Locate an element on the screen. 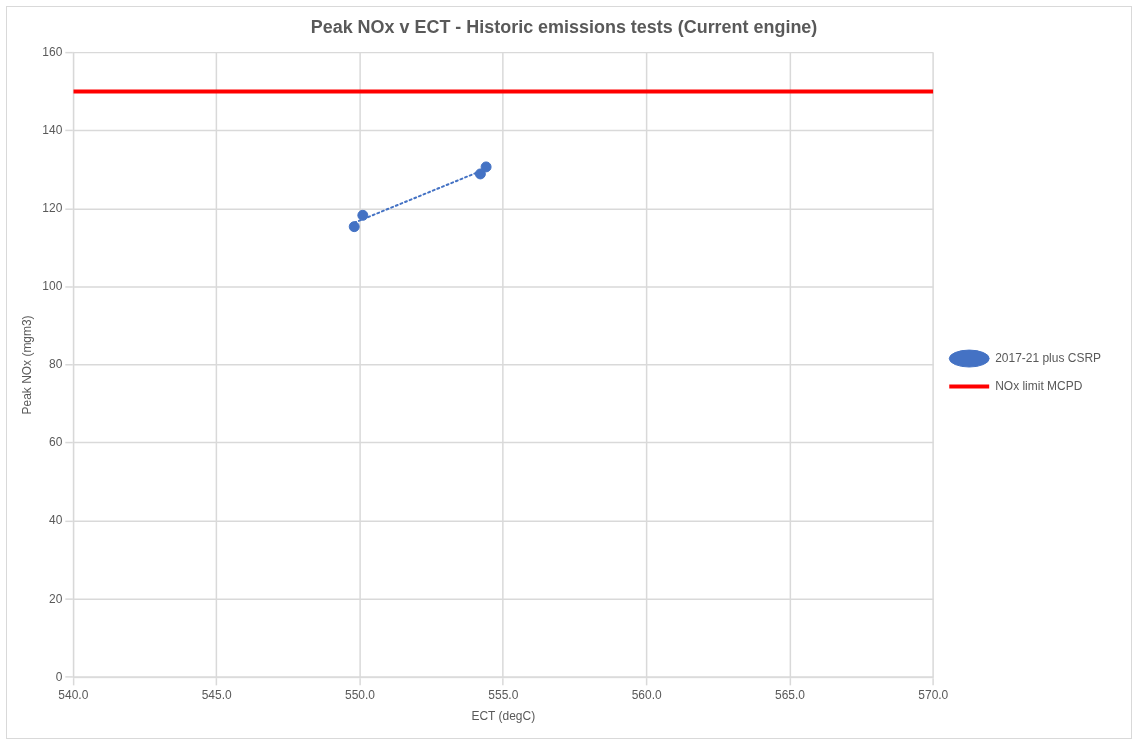 The width and height of the screenshot is (1140, 747). x-tick-label: 545.0 is located at coordinates (216, 694).